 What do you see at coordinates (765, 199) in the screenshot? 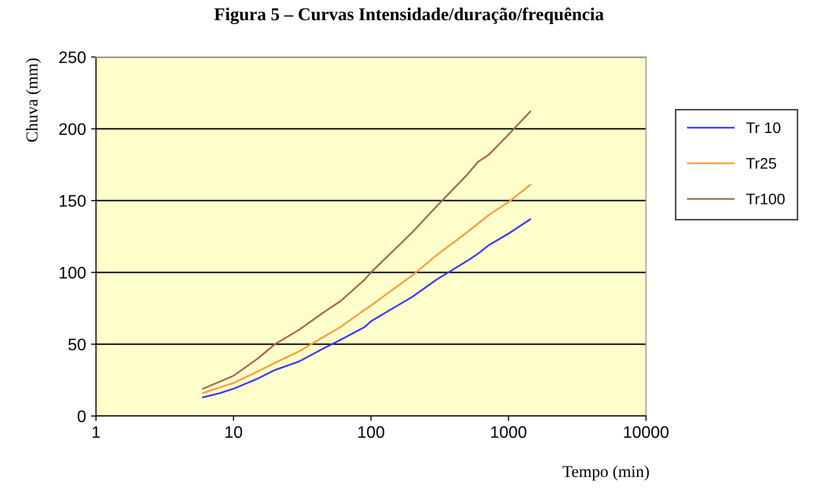
I see `legend-label: Tr100` at bounding box center [765, 199].